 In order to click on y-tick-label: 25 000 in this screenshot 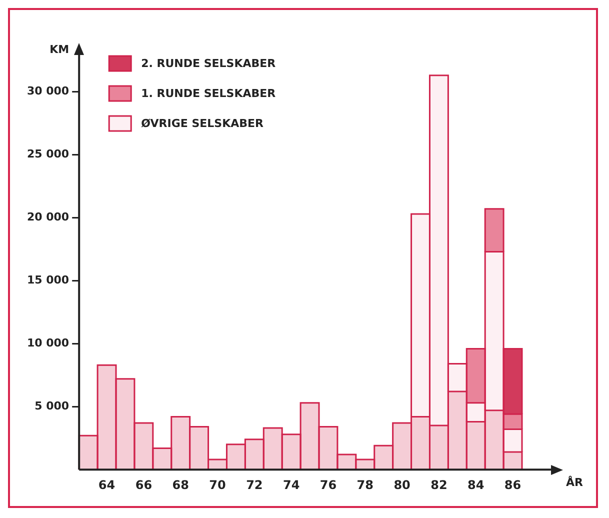, I will do `click(48, 154)`.